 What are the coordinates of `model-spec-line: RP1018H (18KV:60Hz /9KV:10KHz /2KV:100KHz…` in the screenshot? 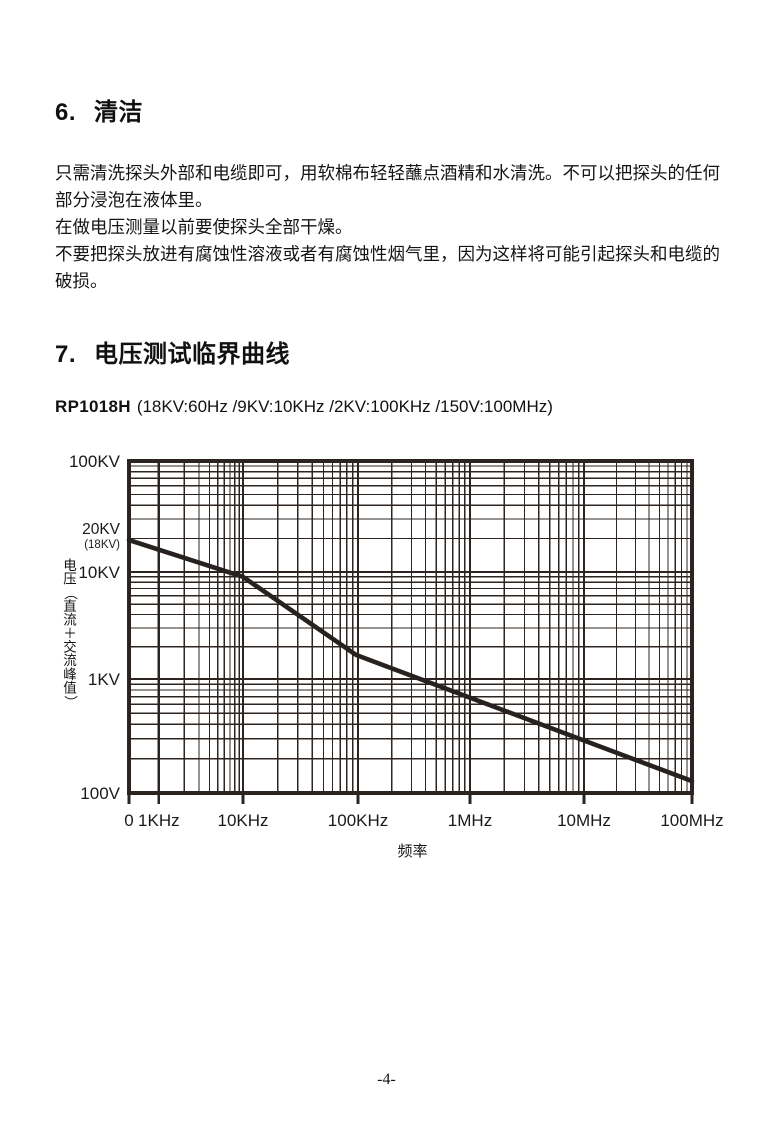 It's located at (304, 407).